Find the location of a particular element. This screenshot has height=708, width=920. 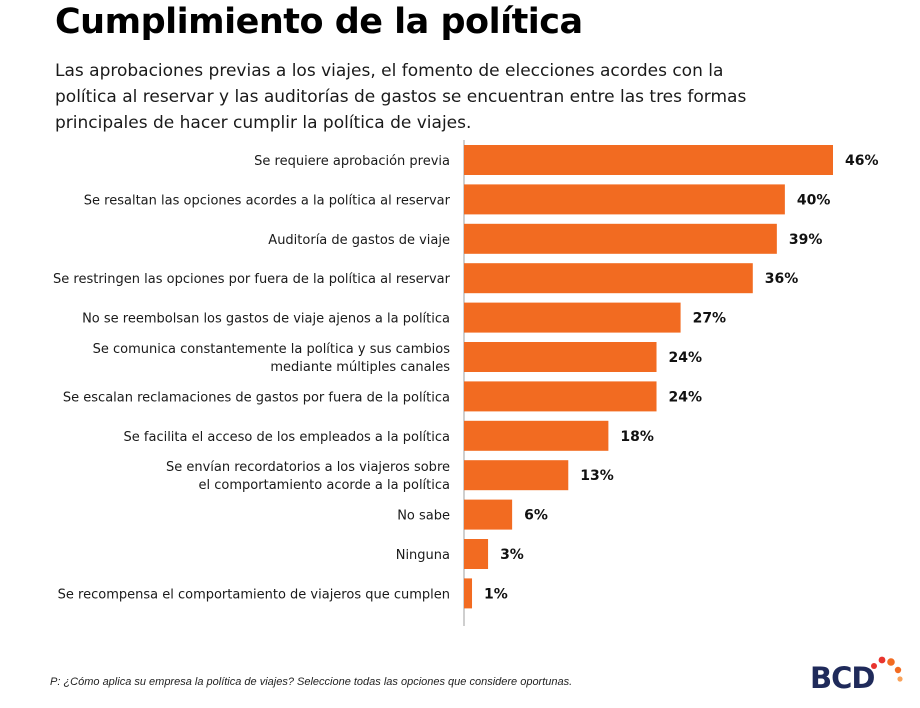

bcd-logo-text: BCD is located at coordinates (842, 676).